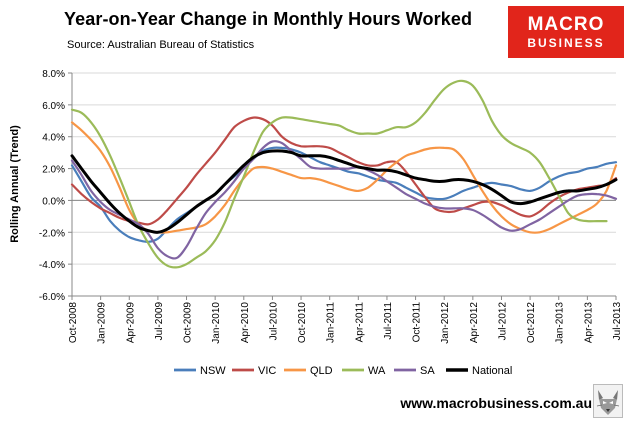 The width and height of the screenshot is (632, 423). What do you see at coordinates (566, 43) in the screenshot?
I see `logo-text-business: BUSINESS` at bounding box center [566, 43].